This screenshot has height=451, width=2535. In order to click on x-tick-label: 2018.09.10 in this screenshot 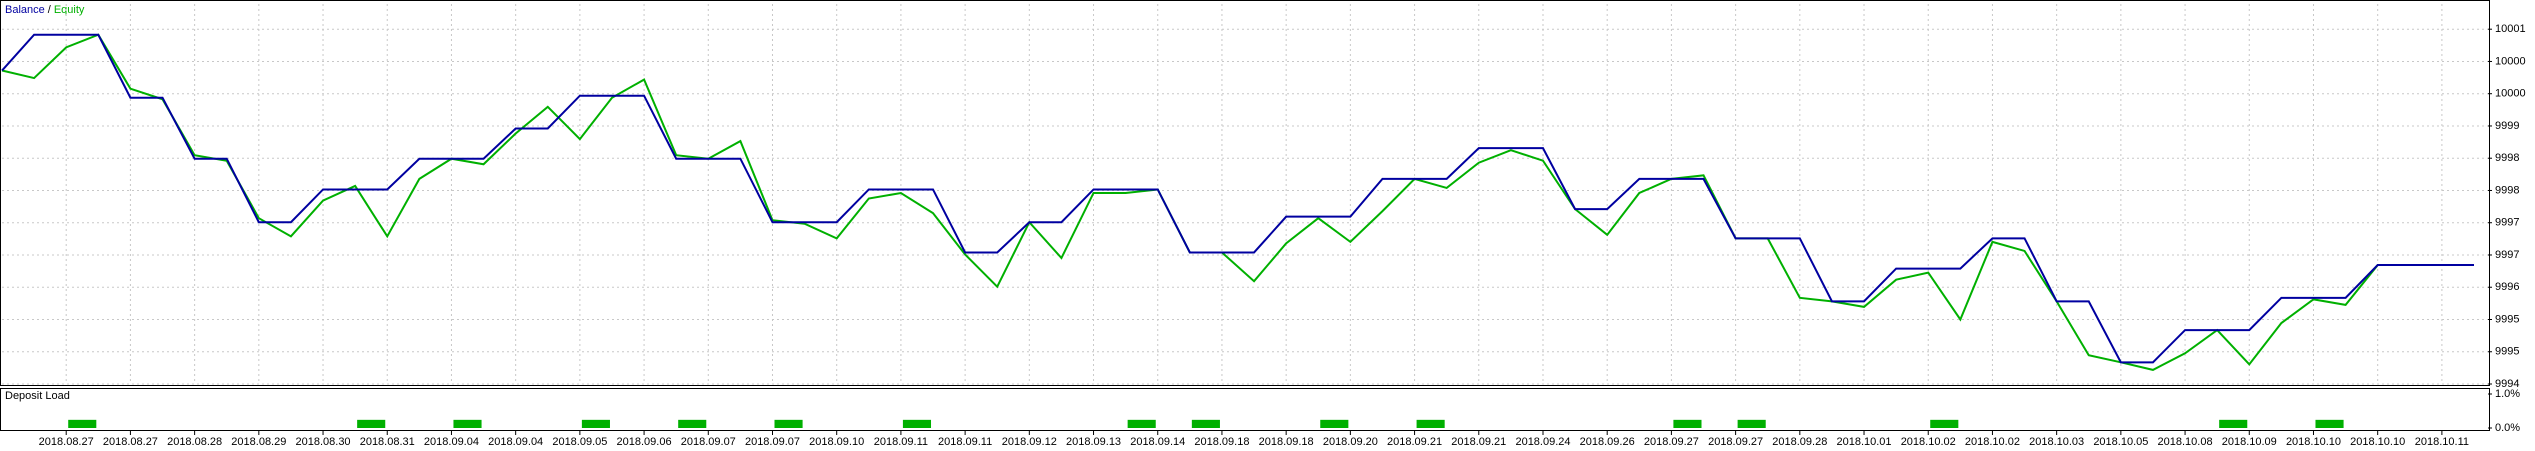, I will do `click(836, 442)`.